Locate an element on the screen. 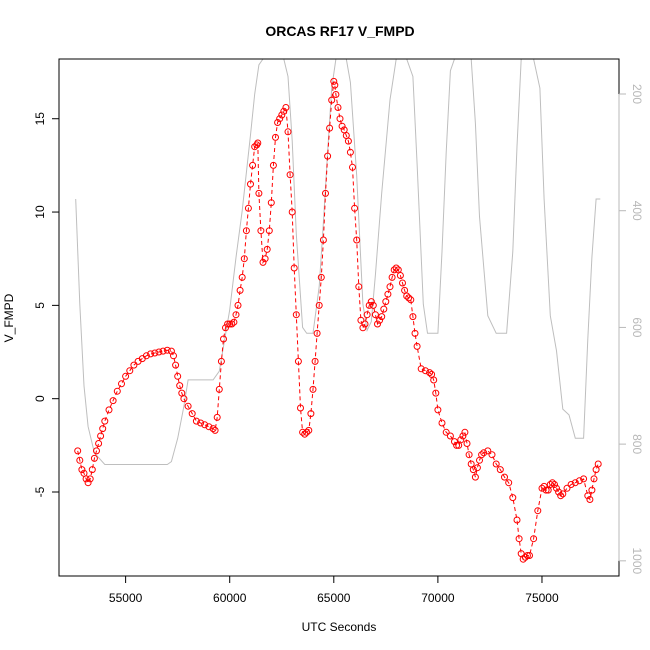  x-tick-label: 65000 is located at coordinates (334, 598).